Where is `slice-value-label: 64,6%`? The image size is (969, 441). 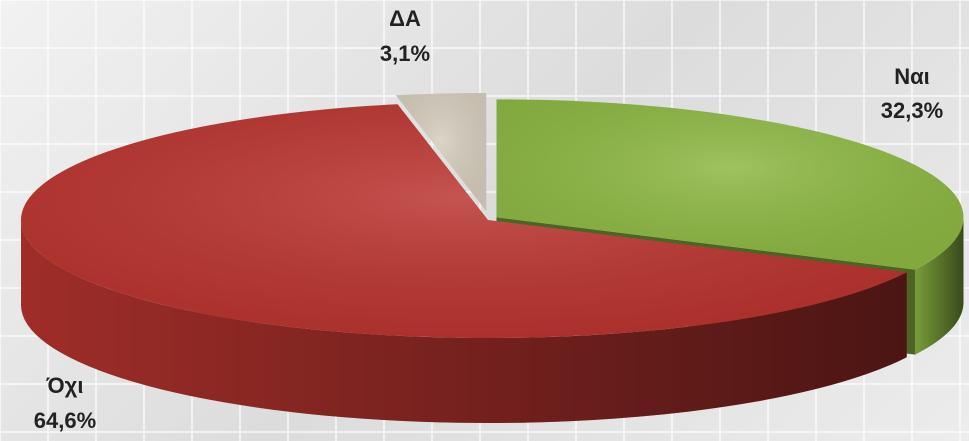
slice-value-label: 64,6% is located at coordinates (65, 420).